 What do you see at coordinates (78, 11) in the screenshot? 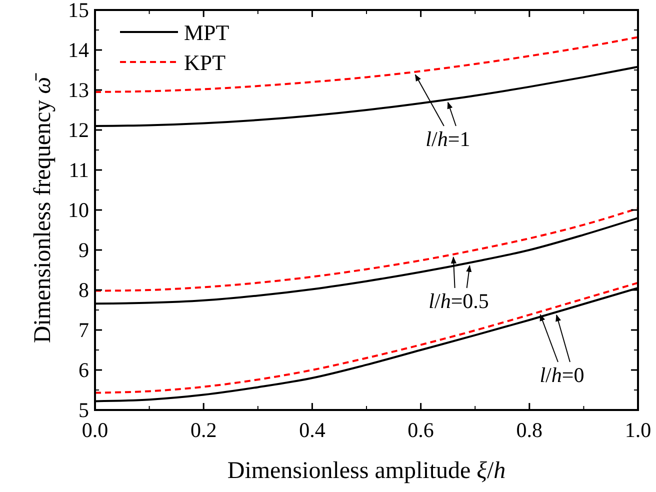
I see `y-tick-label: 15` at bounding box center [78, 11].